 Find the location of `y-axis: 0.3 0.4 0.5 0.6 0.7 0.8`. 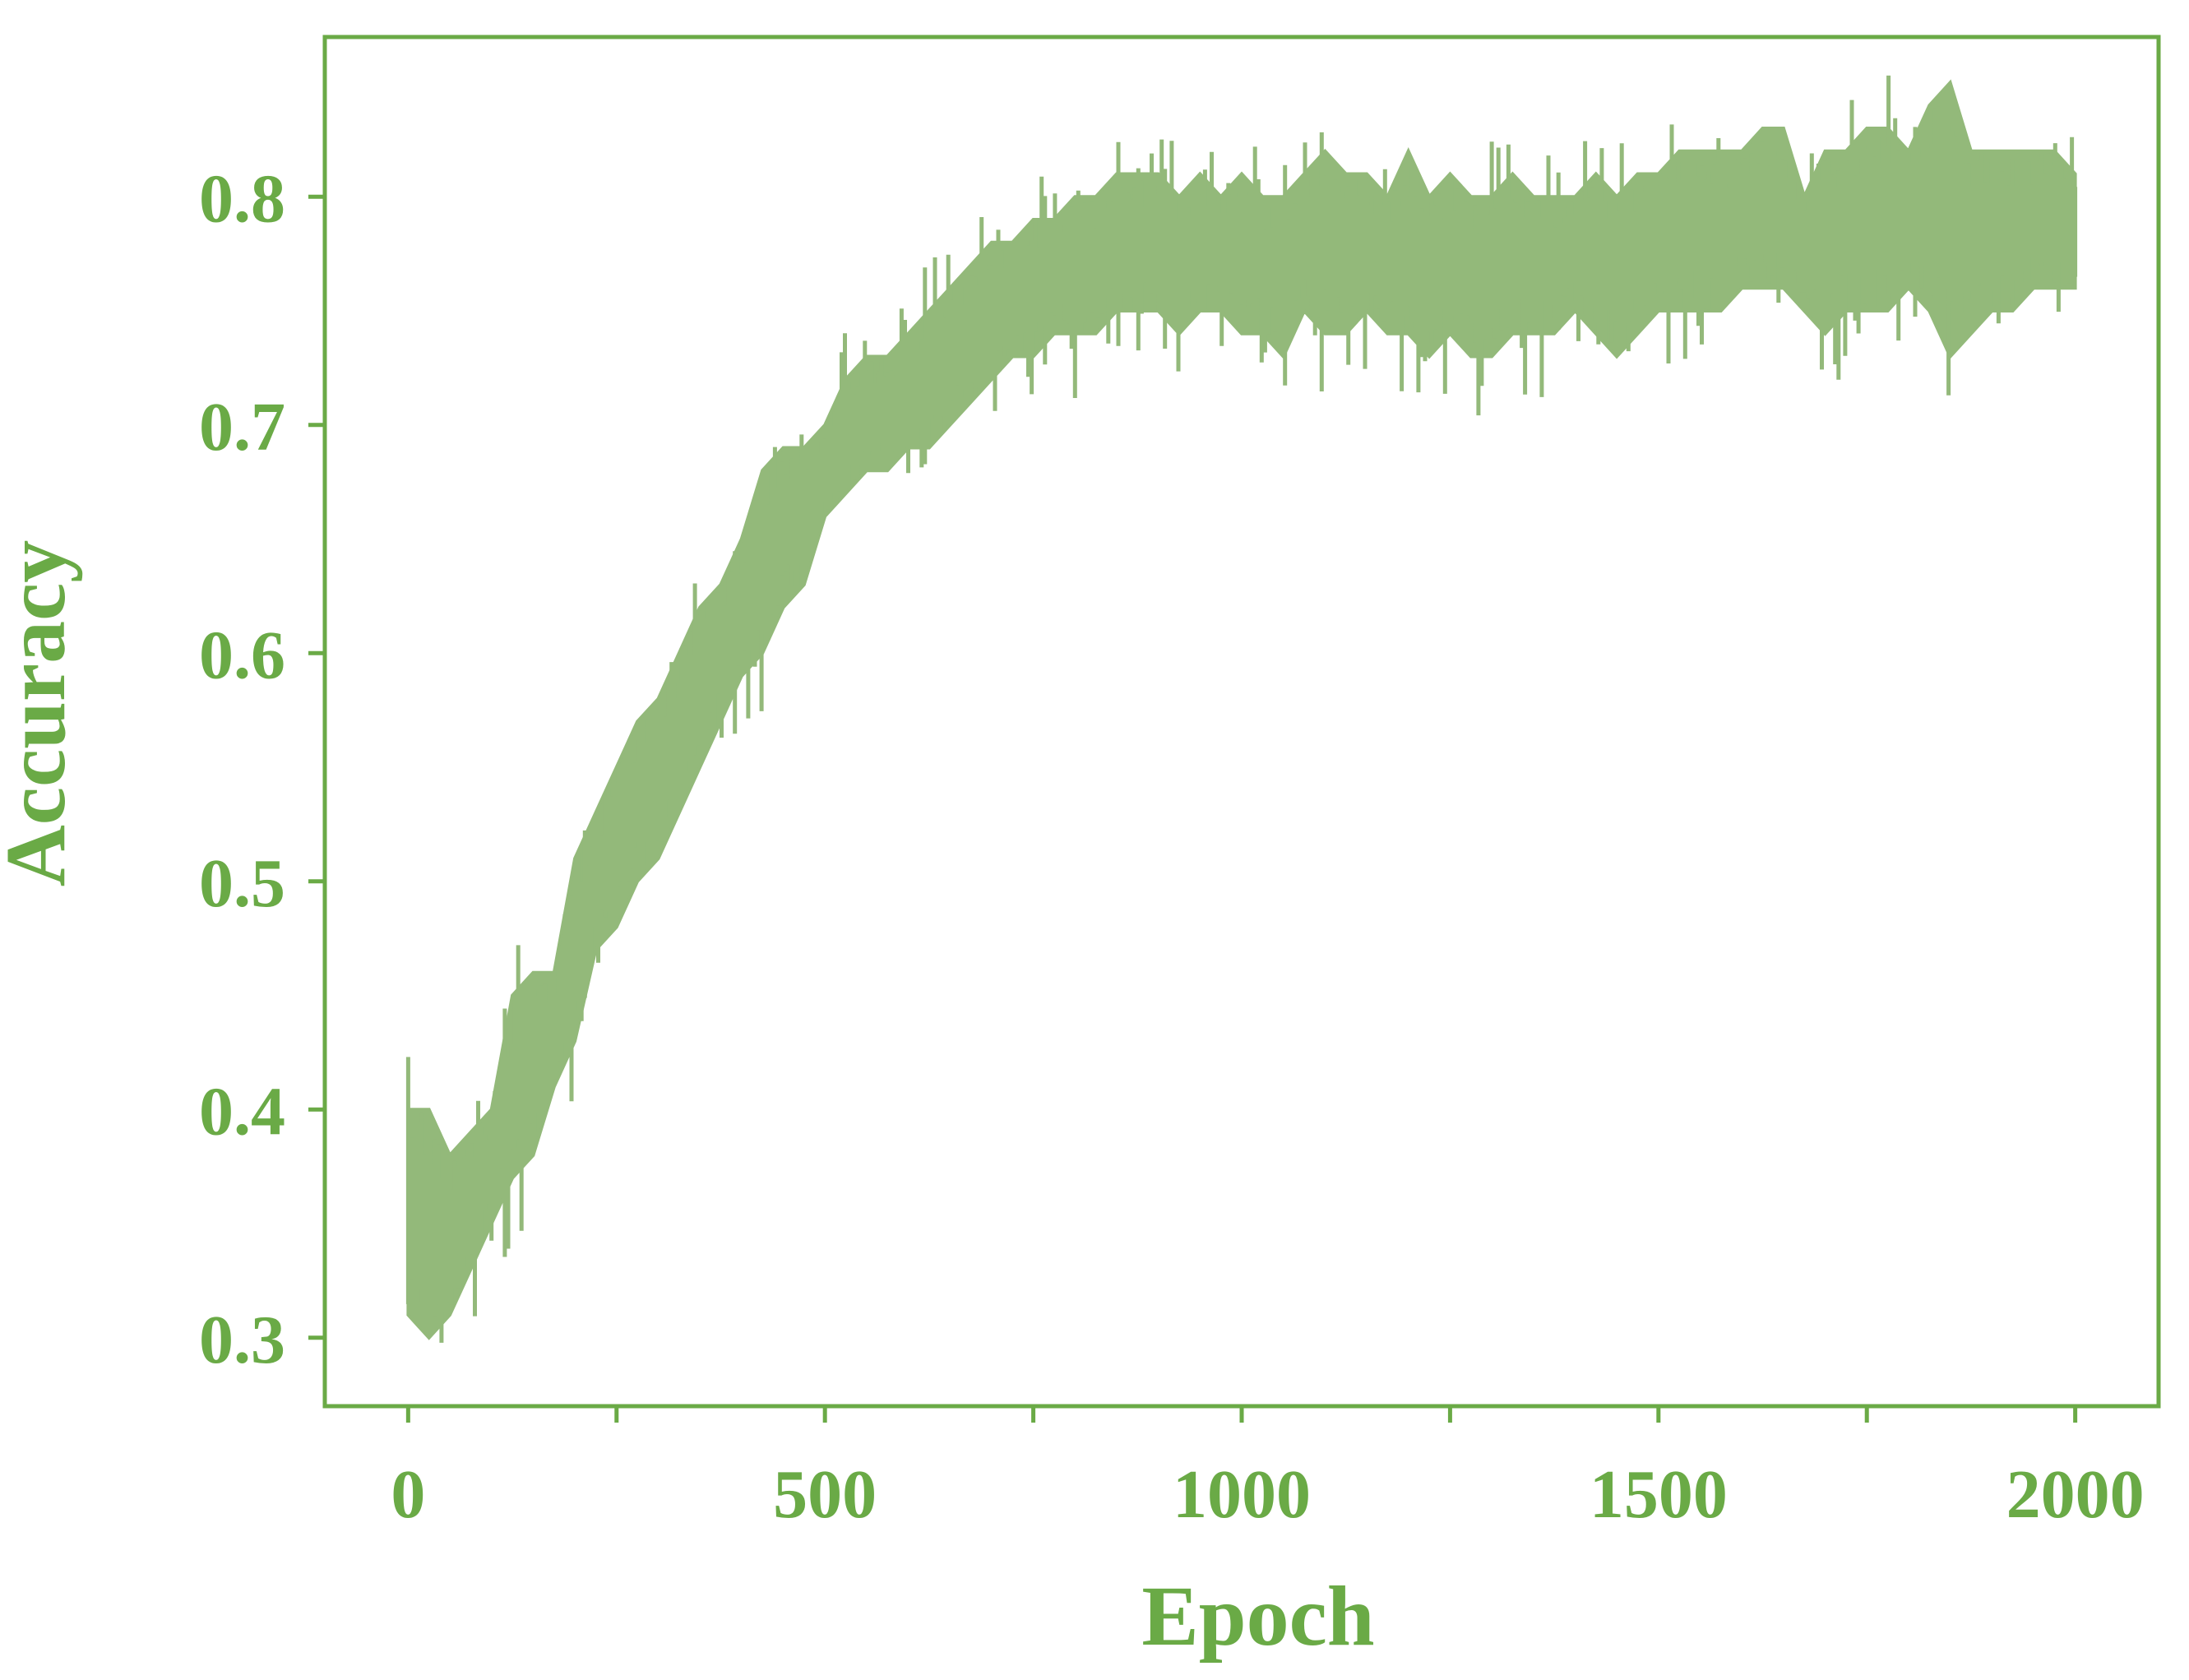

y-axis: 0.3 0.4 0.5 0.6 0.7 0.8 is located at coordinates (262, 769).